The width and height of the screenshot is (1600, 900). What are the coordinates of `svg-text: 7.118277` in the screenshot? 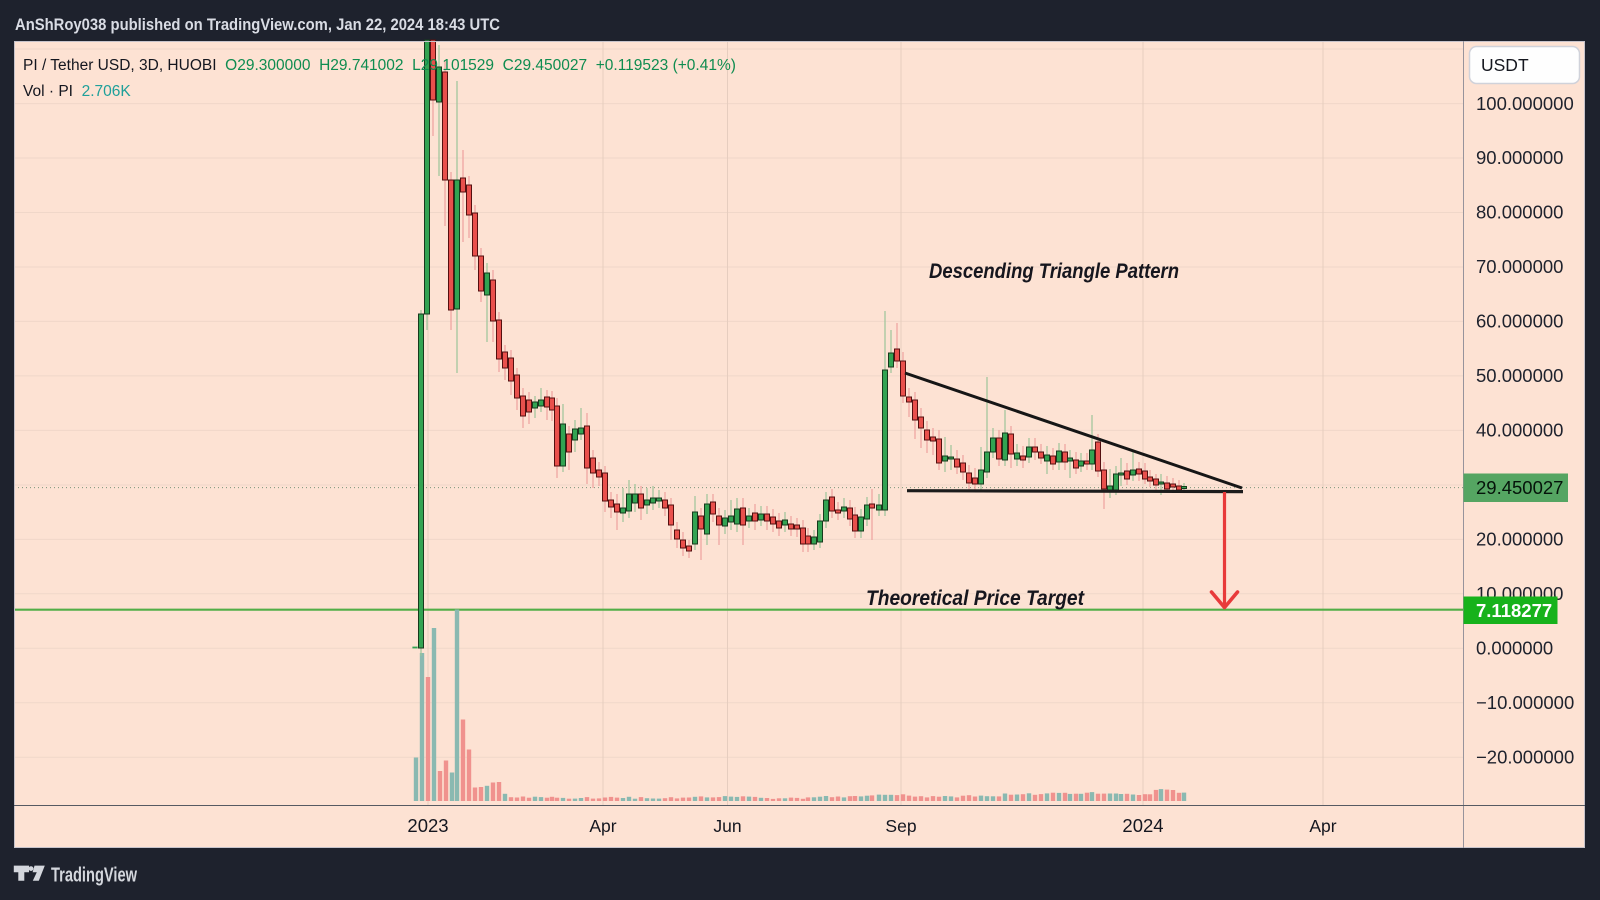 It's located at (1514, 610).